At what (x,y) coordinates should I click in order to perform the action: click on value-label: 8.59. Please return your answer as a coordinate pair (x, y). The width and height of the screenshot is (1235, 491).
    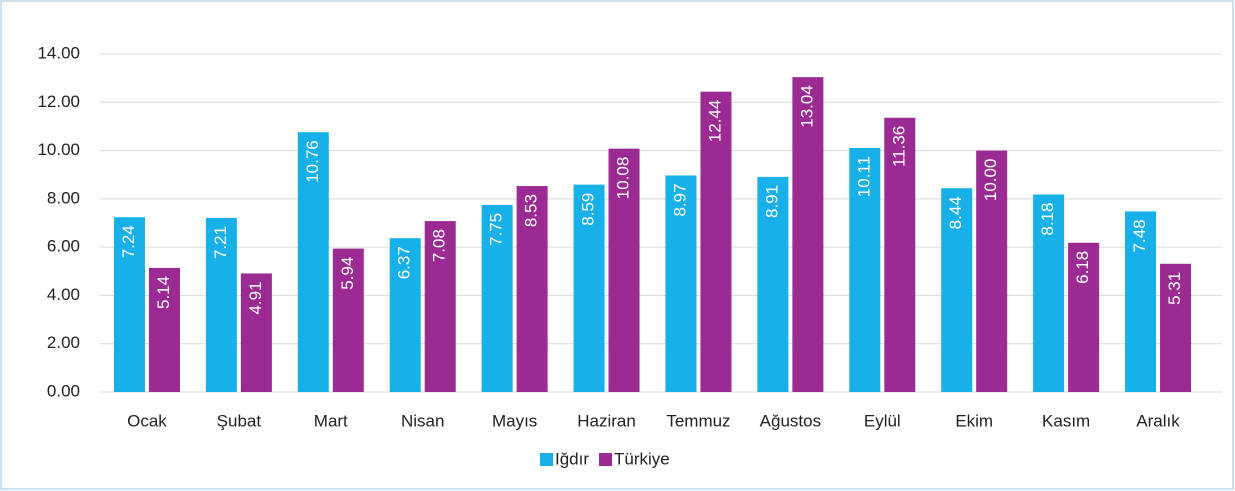
    Looking at the image, I should click on (588, 209).